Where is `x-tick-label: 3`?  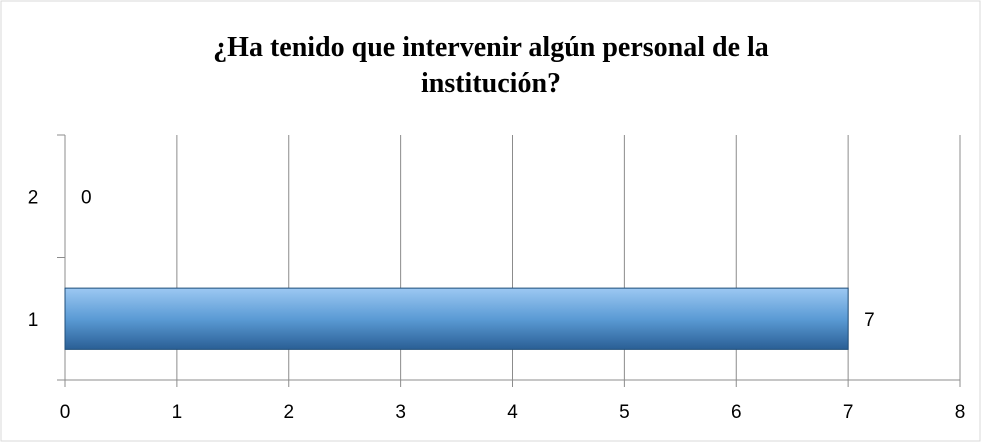 x-tick-label: 3 is located at coordinates (400, 412).